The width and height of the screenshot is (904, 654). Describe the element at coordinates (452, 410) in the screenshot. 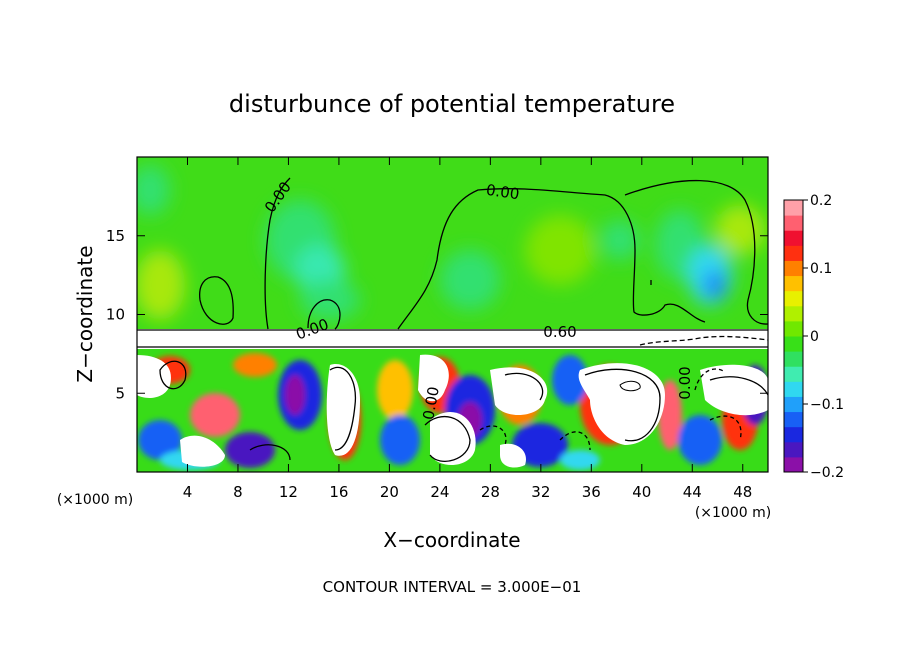

I see `turbulent-field` at that location.